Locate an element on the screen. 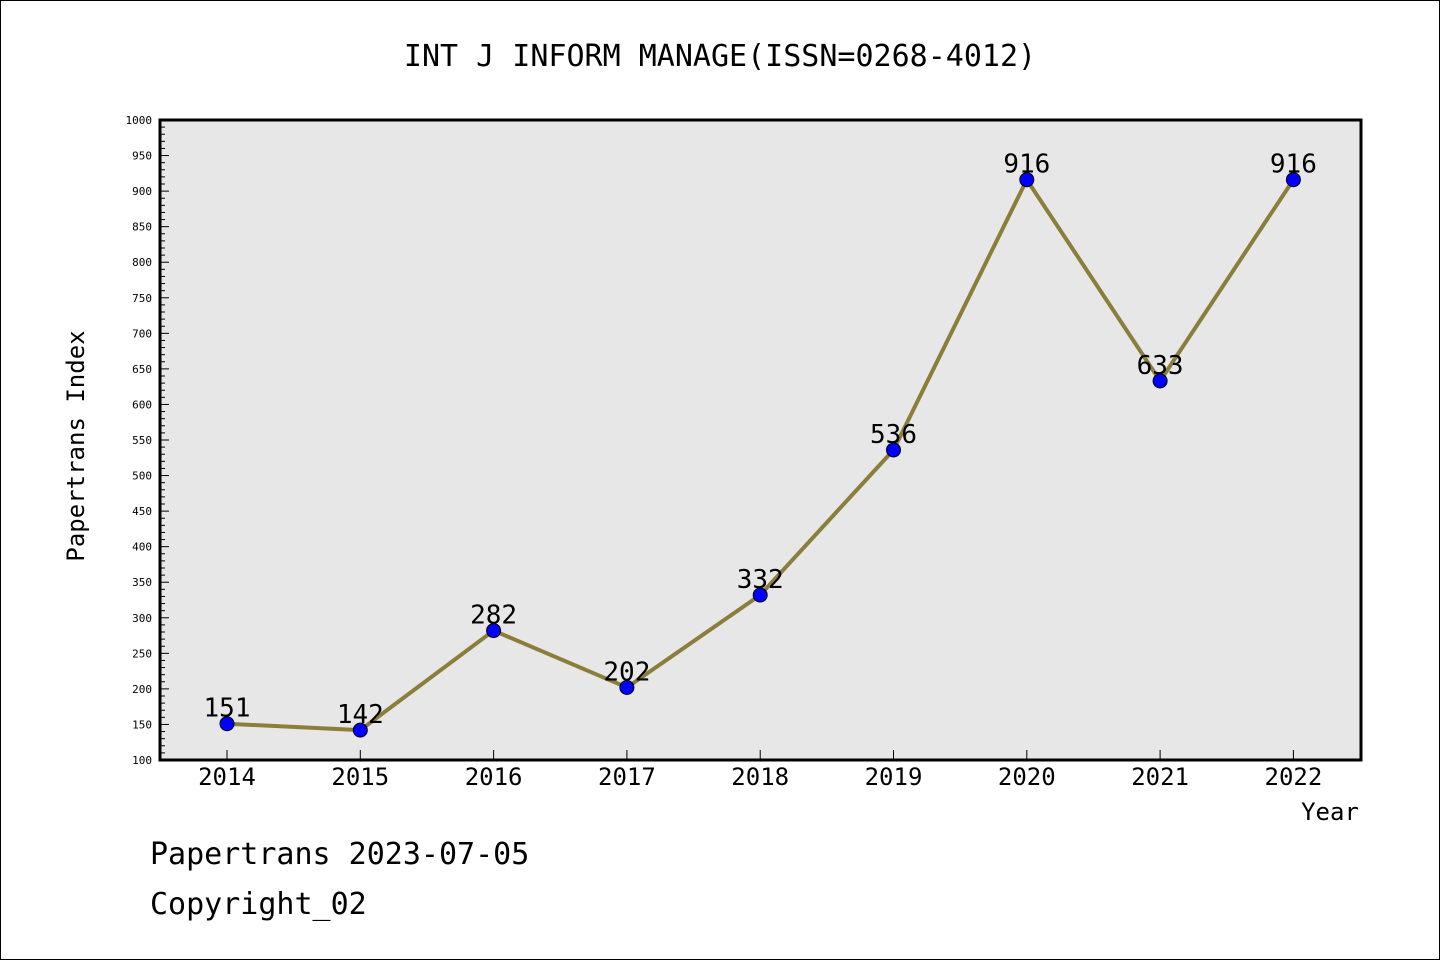 This screenshot has width=1440, height=960. x-tick-label: 2020 is located at coordinates (1027, 777).